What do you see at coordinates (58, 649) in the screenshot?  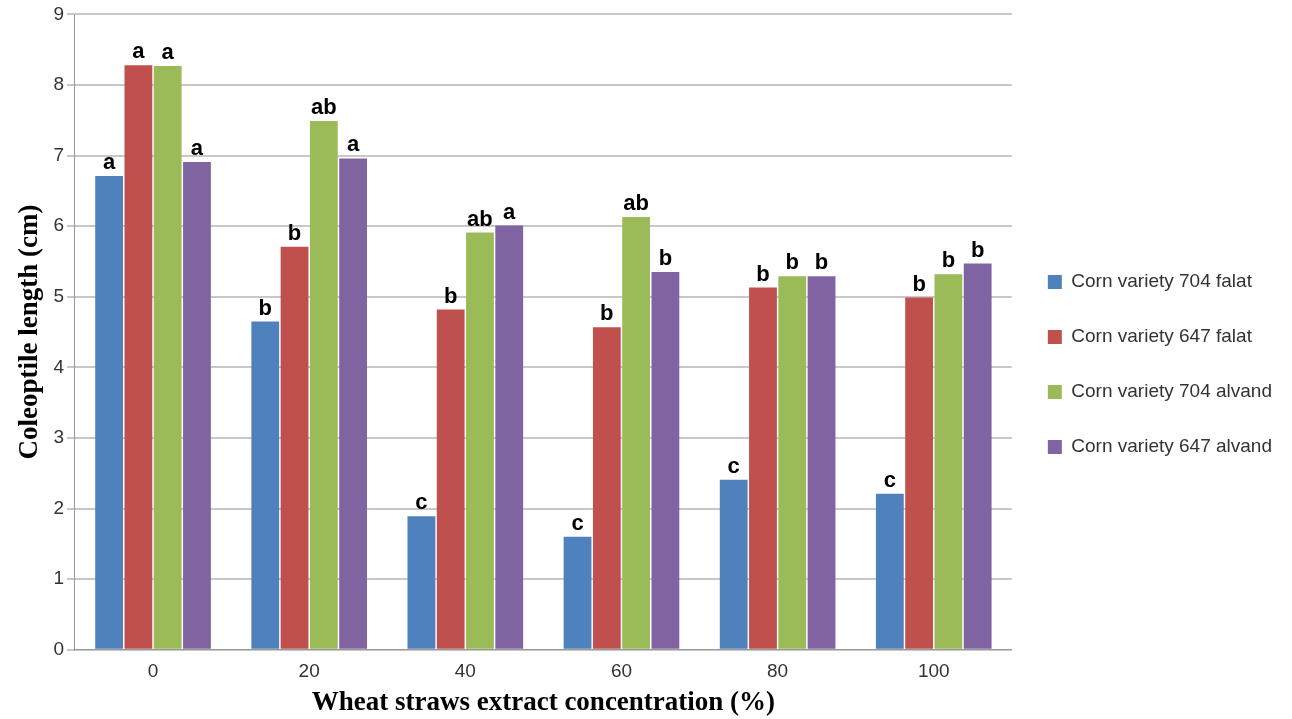 I see `y-tick-label: 0` at bounding box center [58, 649].